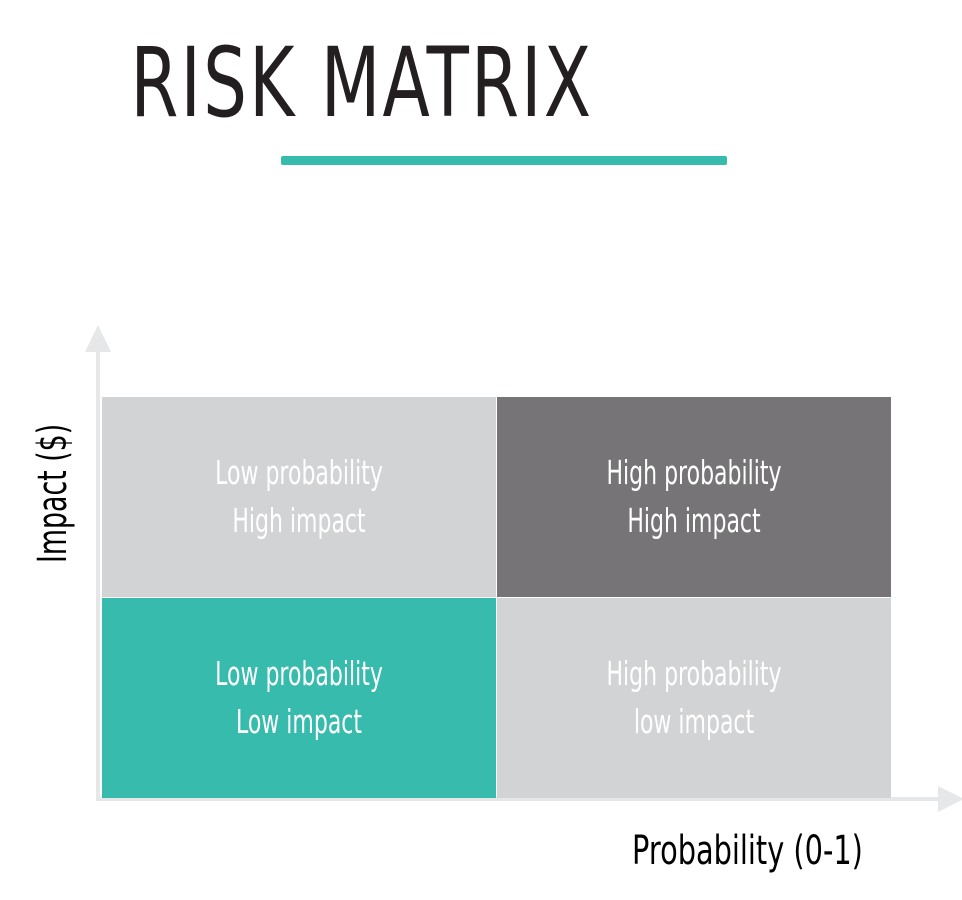 The image size is (962, 900). Describe the element at coordinates (362, 83) in the screenshot. I see `page-title: RISK MATRIX` at that location.